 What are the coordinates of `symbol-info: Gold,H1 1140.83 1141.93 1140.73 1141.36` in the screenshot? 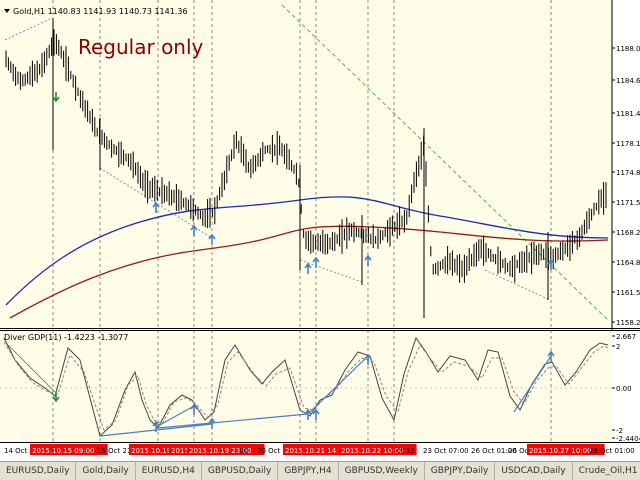 It's located at (100, 11).